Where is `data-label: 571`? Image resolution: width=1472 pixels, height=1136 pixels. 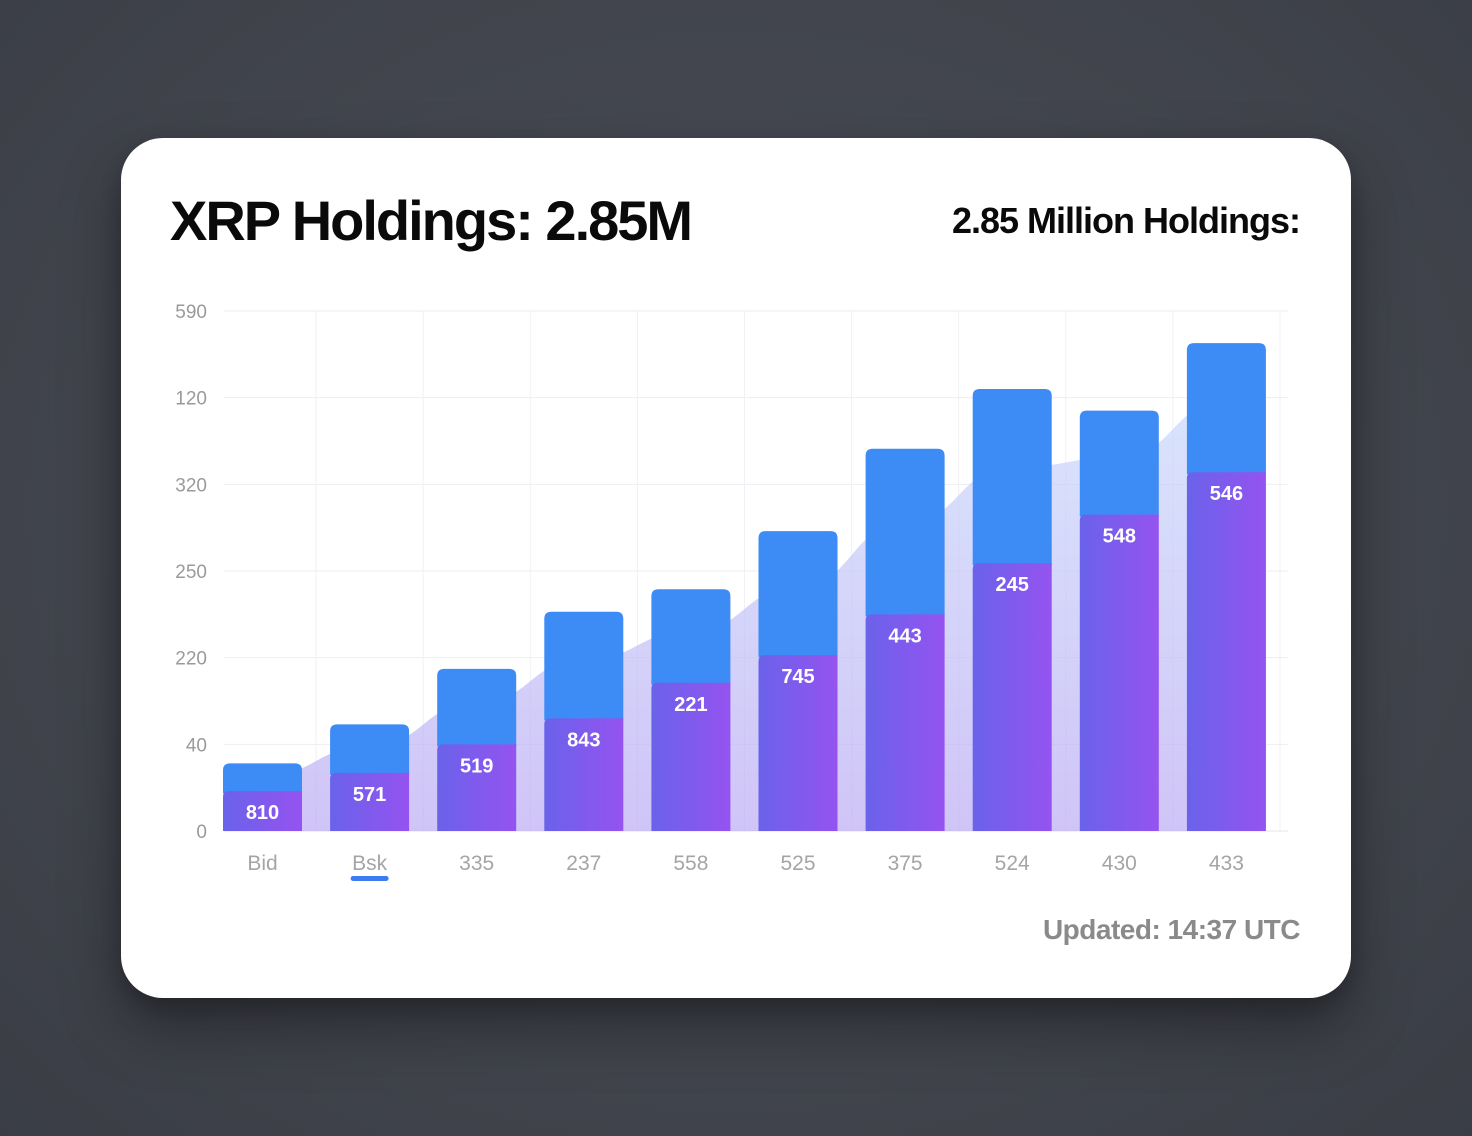
data-label: 571 is located at coordinates (369, 795).